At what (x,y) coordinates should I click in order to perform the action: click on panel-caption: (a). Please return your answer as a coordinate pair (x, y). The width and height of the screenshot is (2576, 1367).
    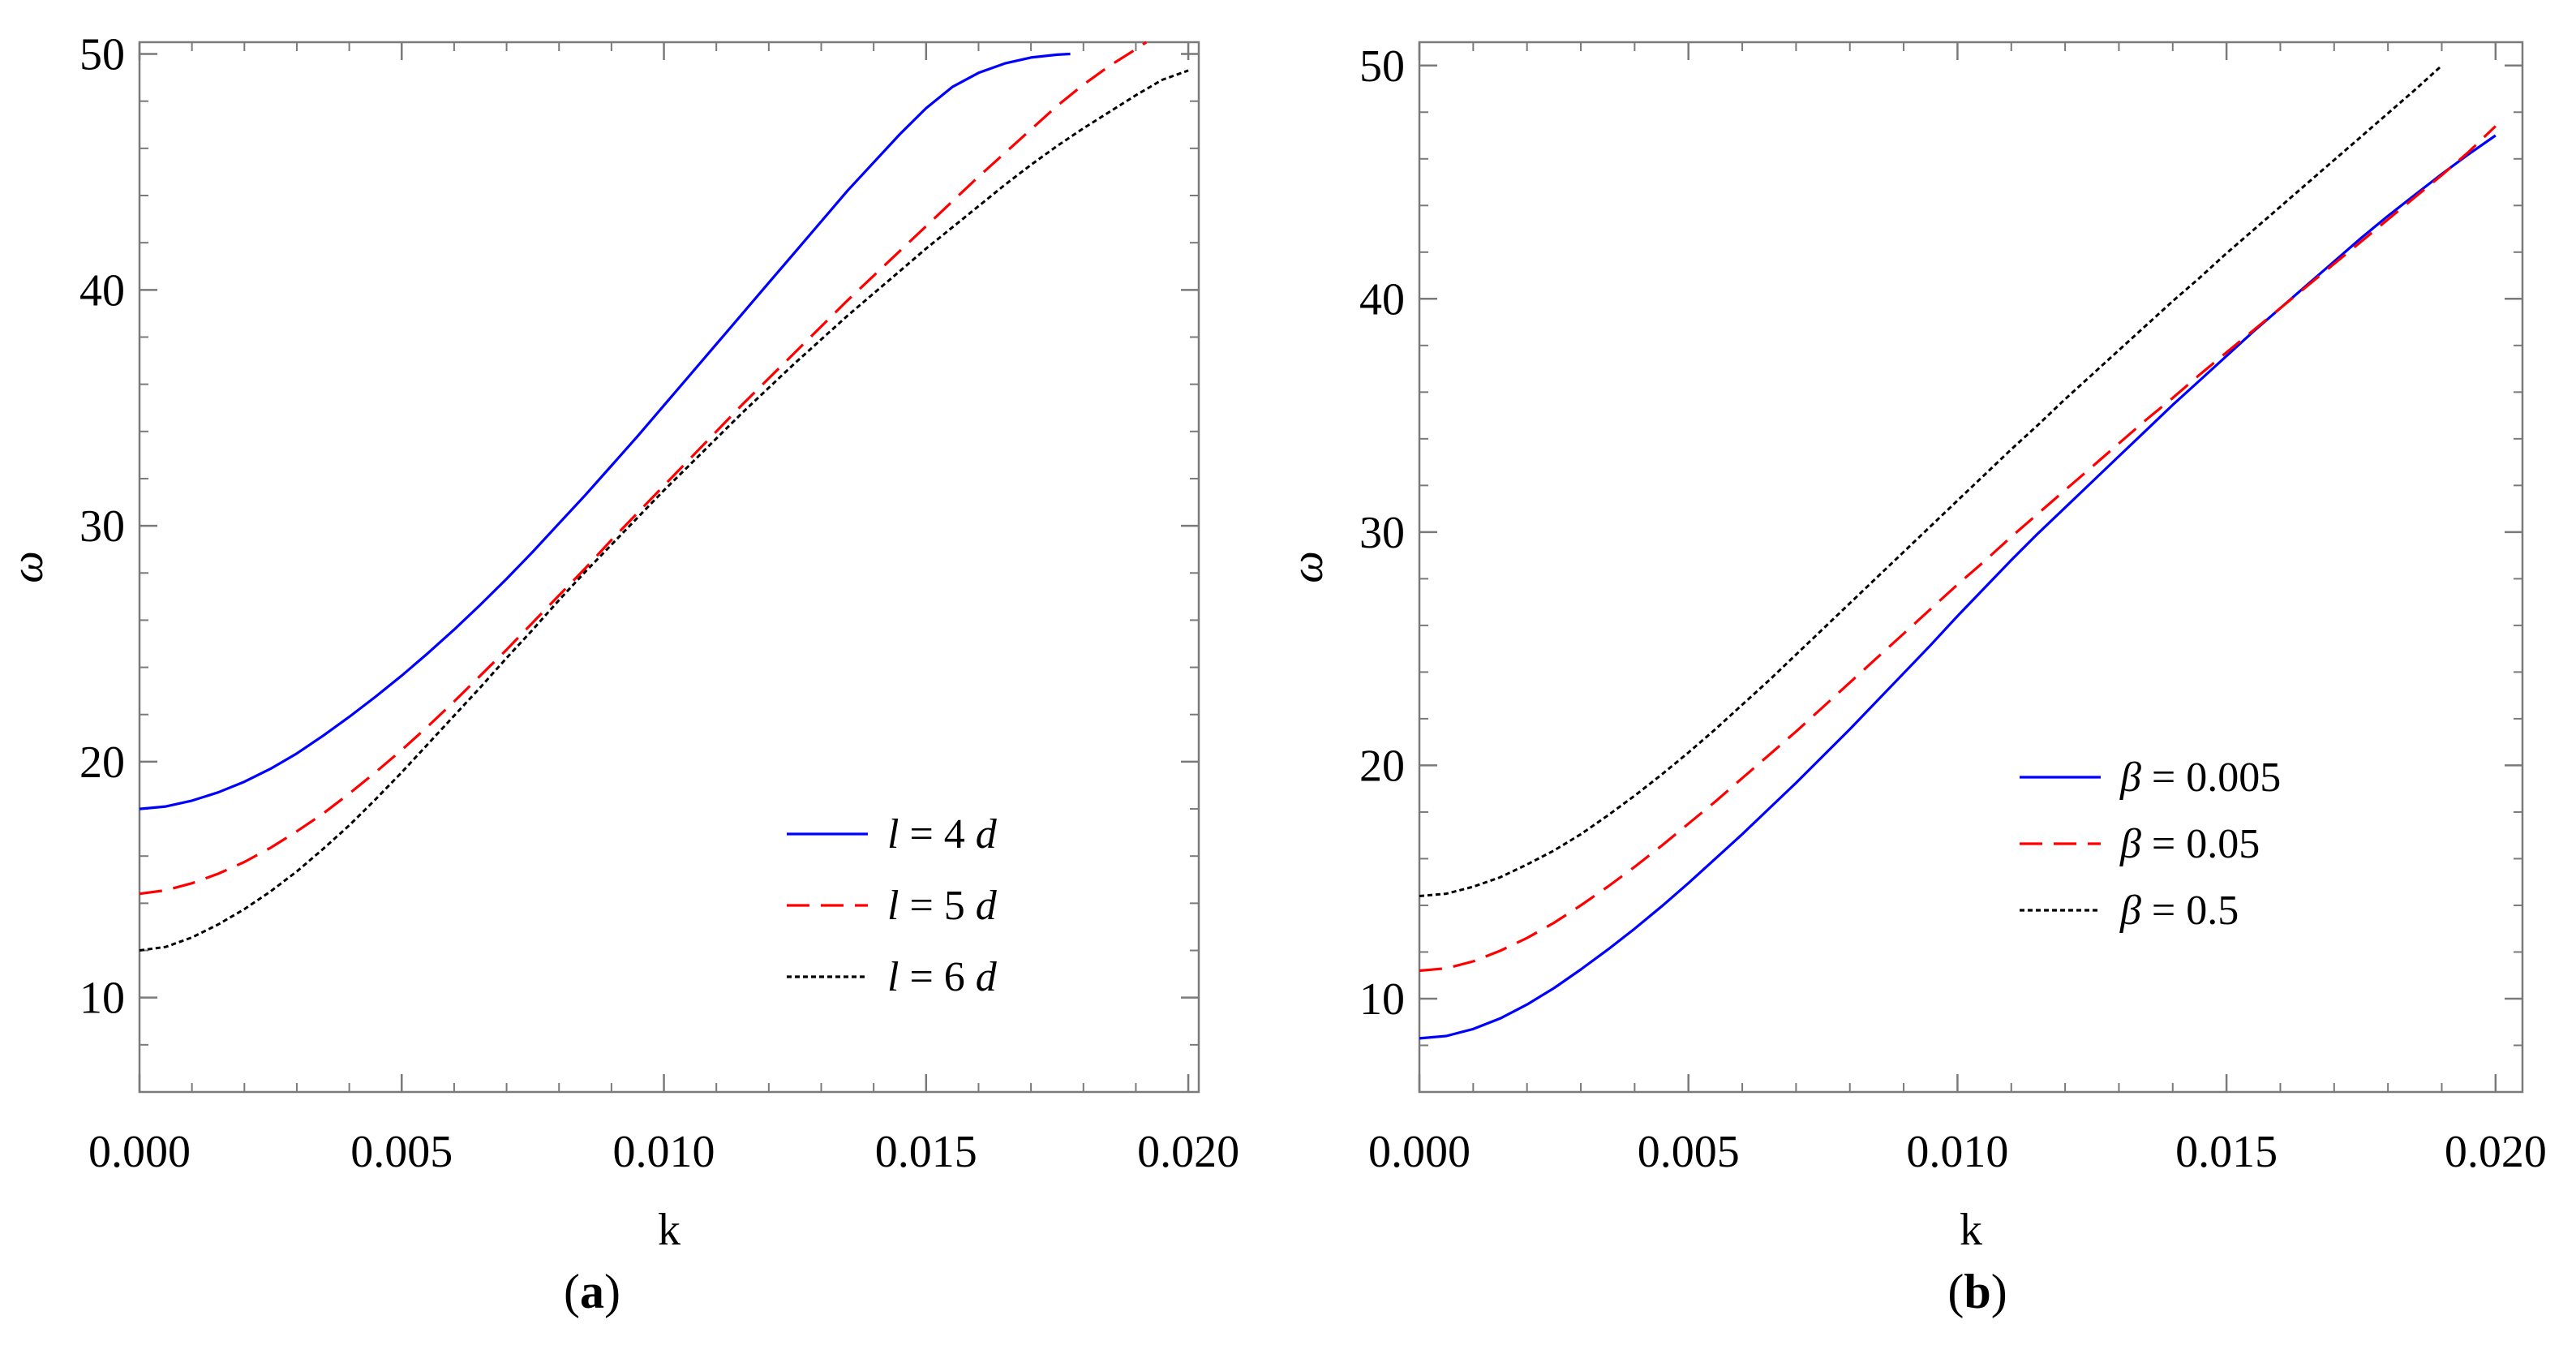
    Looking at the image, I should click on (592, 1291).